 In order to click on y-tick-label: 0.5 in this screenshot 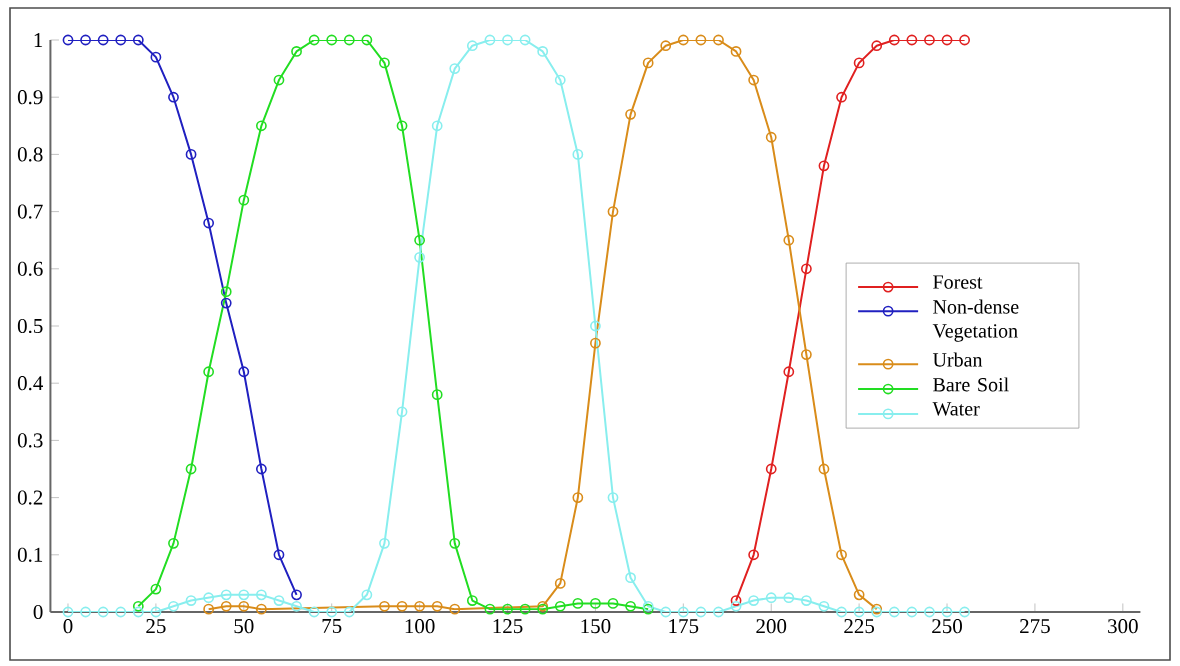, I will do `click(30, 326)`.